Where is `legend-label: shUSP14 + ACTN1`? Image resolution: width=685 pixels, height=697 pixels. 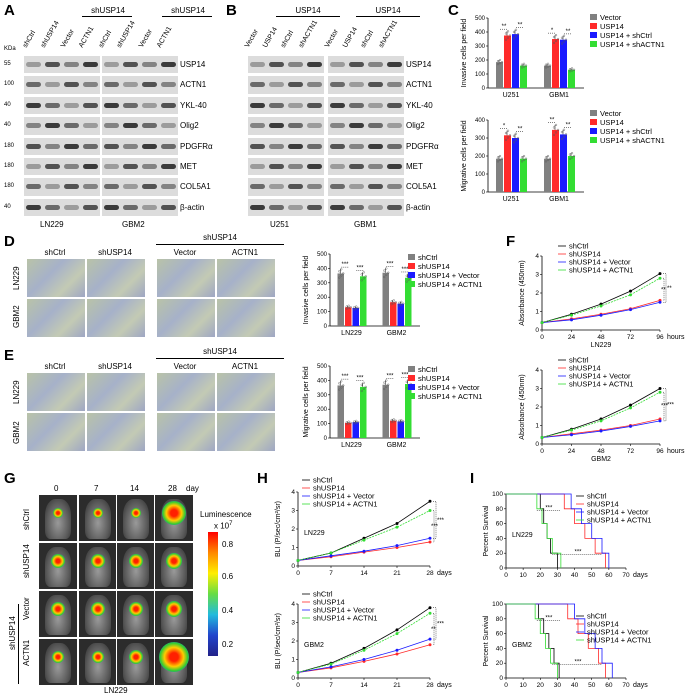 legend-label: shUSP14 + ACTN1 is located at coordinates (450, 396).